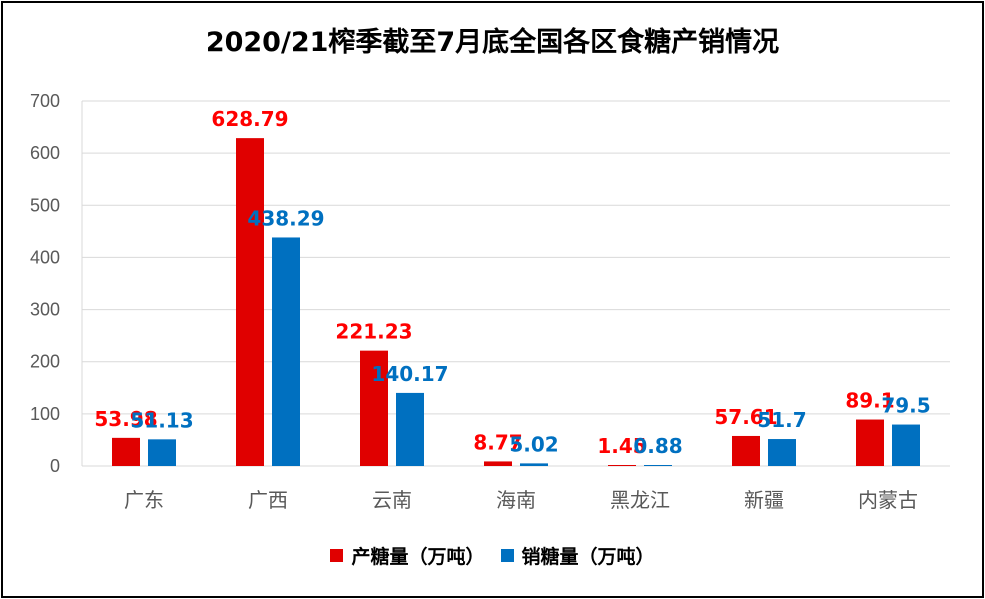  Describe the element at coordinates (45, 205) in the screenshot. I see `y-tick-label: 500` at that location.